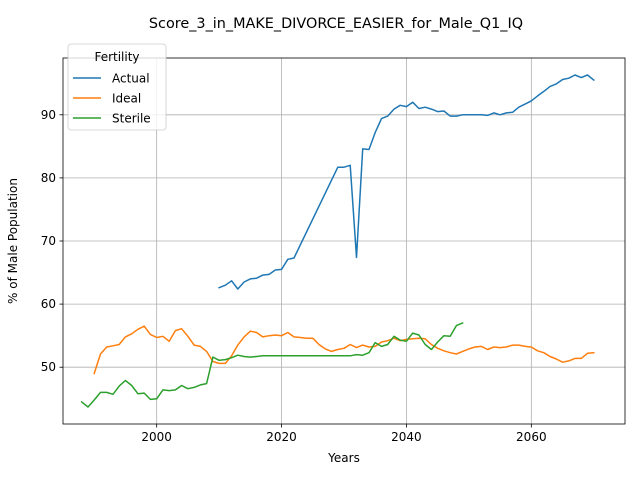 The width and height of the screenshot is (640, 484). I want to click on x-axis: 2000 2020 2040 2060, so click(344, 434).